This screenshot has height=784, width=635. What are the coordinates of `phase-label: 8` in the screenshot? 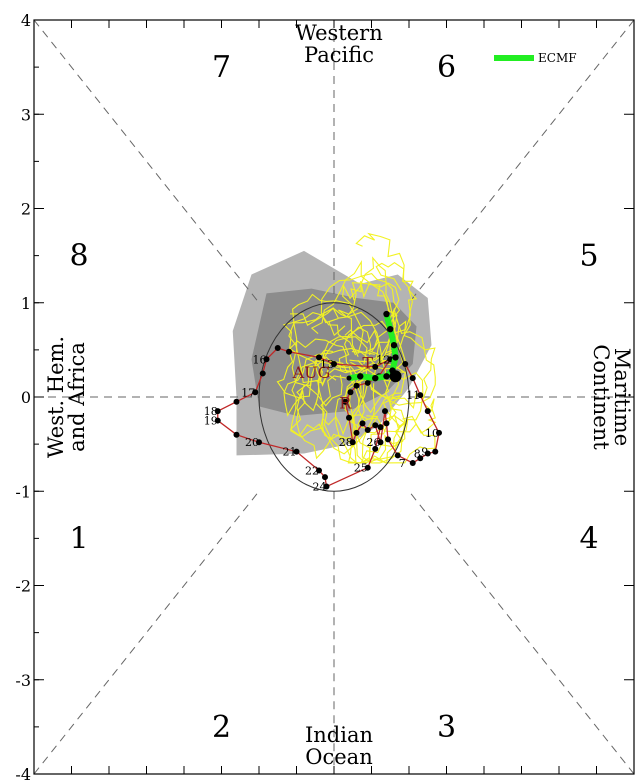 It's located at (78, 256).